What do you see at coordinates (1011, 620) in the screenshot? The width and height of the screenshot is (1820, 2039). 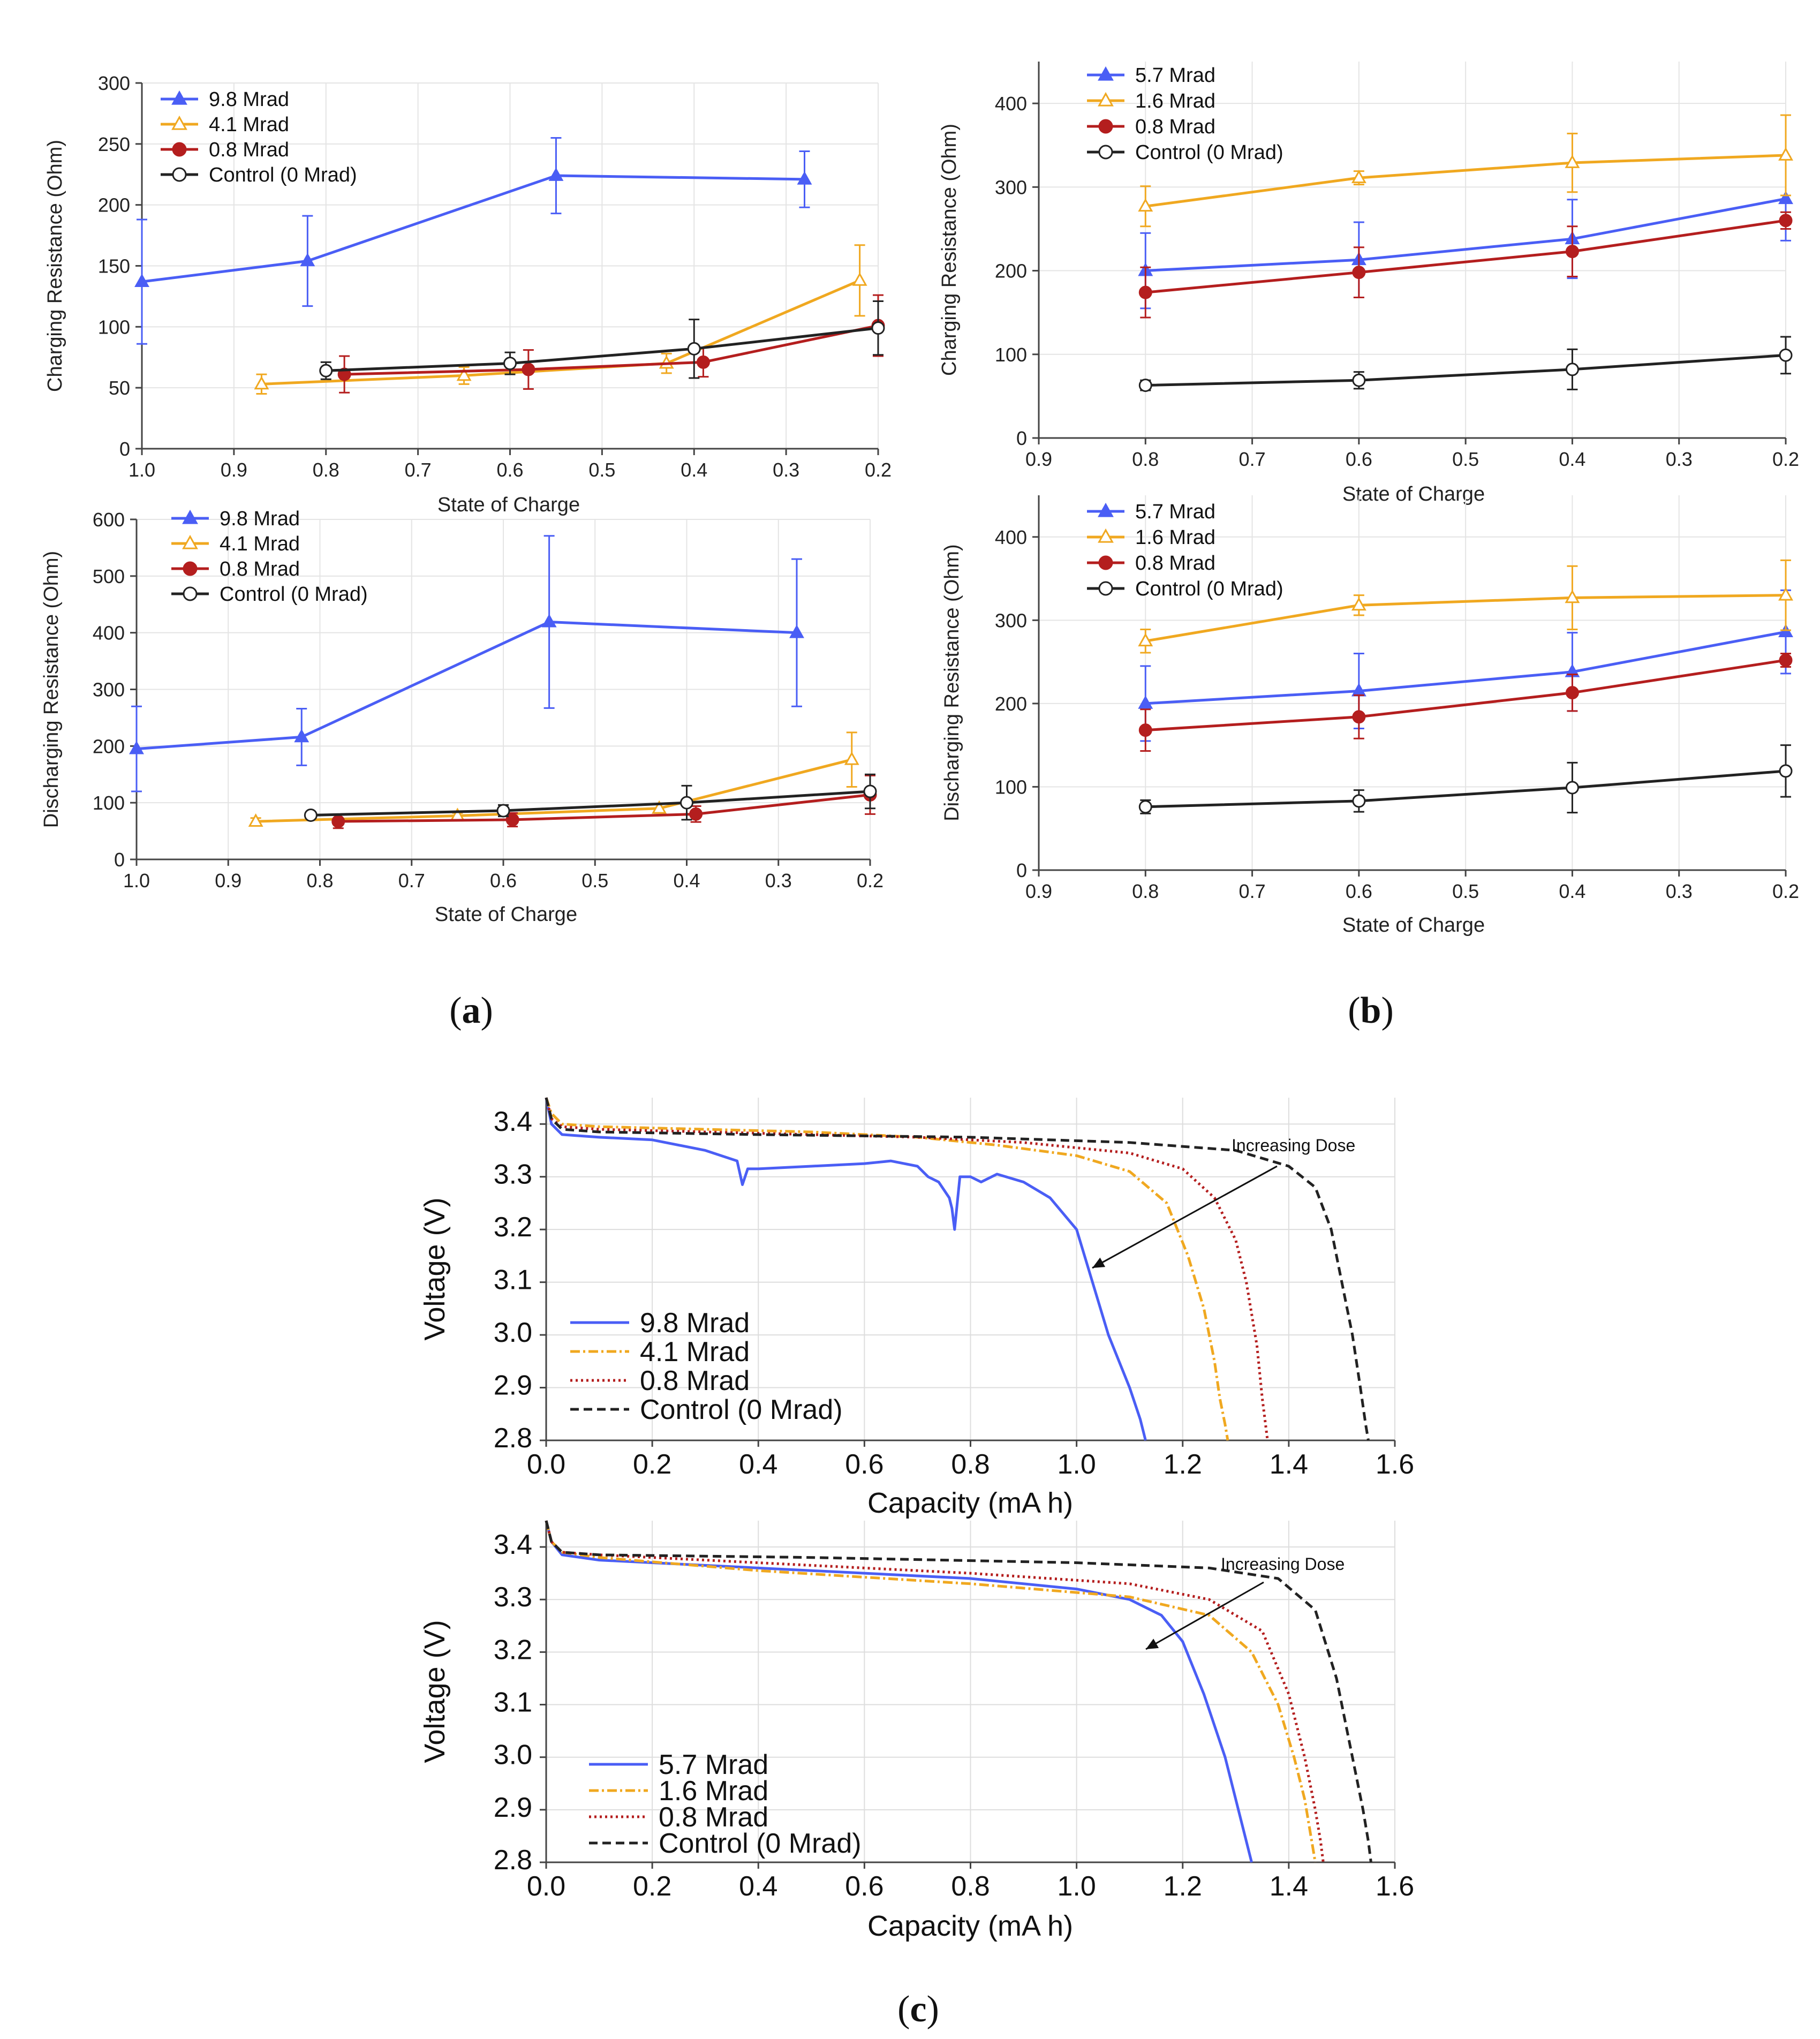 I see `y-tick-label: 300` at bounding box center [1011, 620].